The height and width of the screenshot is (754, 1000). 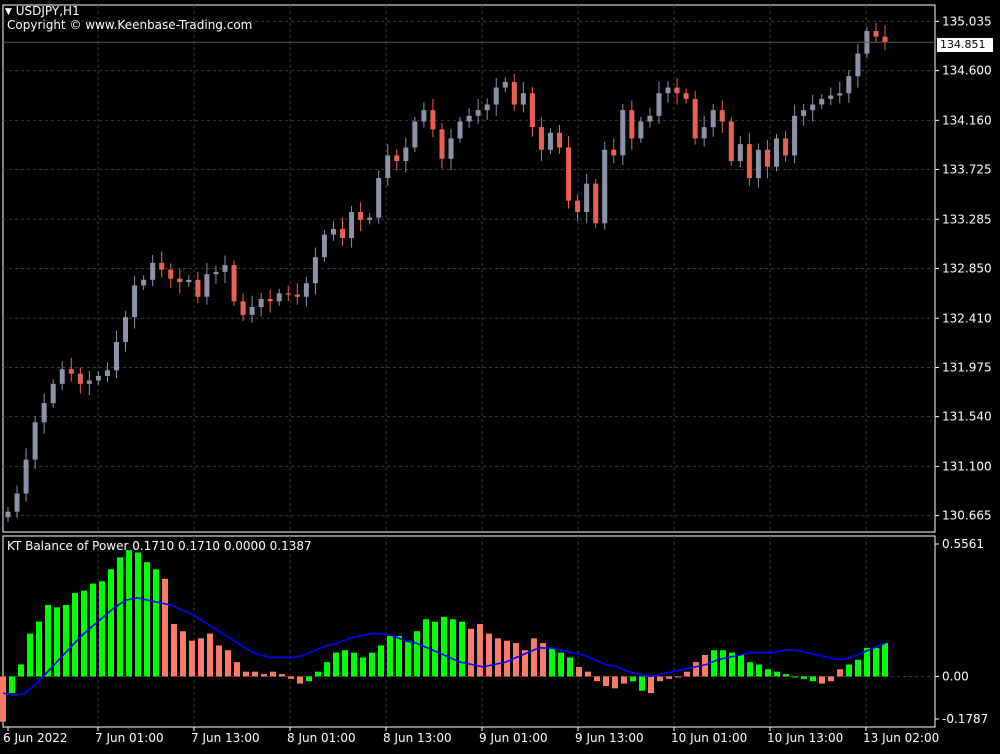 I want to click on price-tick-label: 131.975, so click(x=967, y=367).